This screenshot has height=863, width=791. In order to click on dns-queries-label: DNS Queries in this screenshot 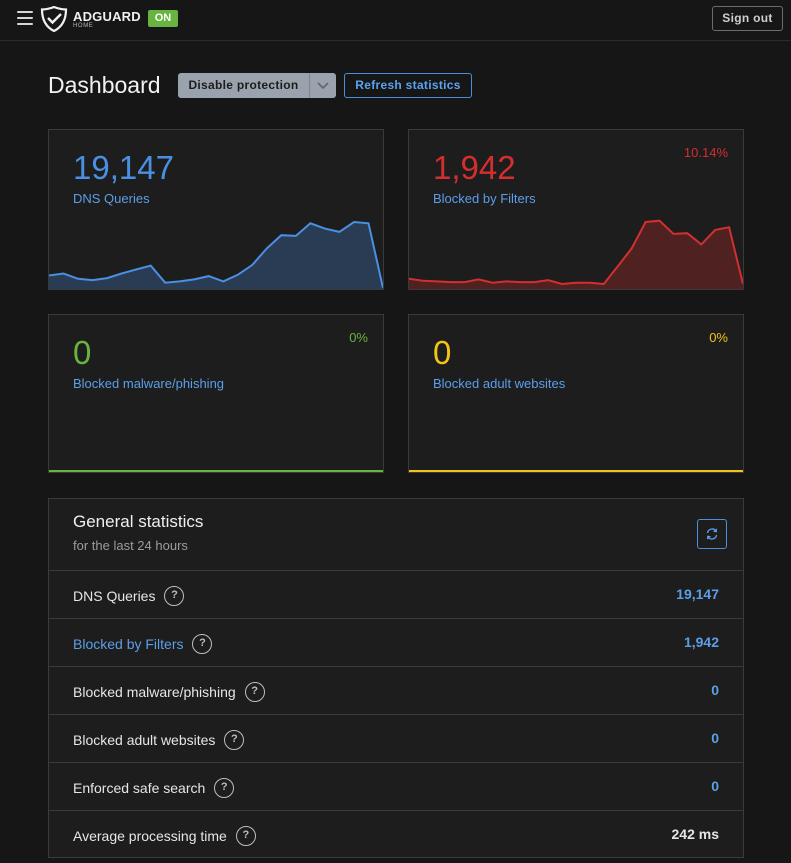, I will do `click(111, 198)`.